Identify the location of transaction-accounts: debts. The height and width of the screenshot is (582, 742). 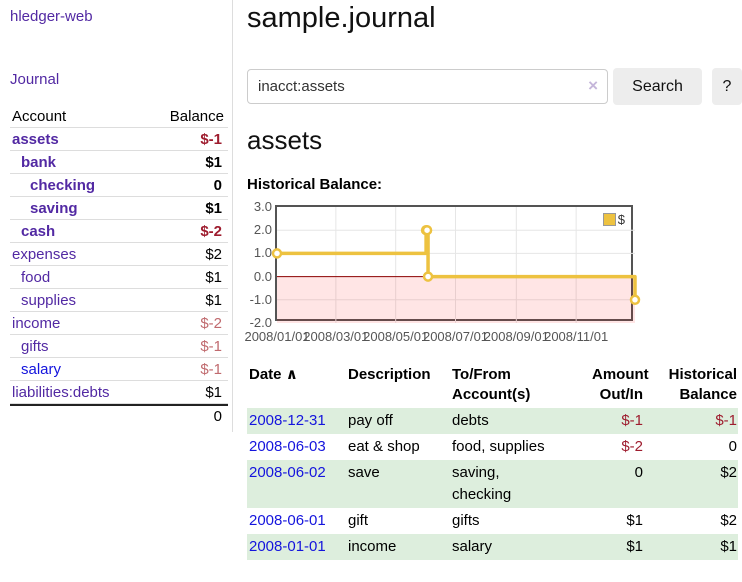
(470, 420).